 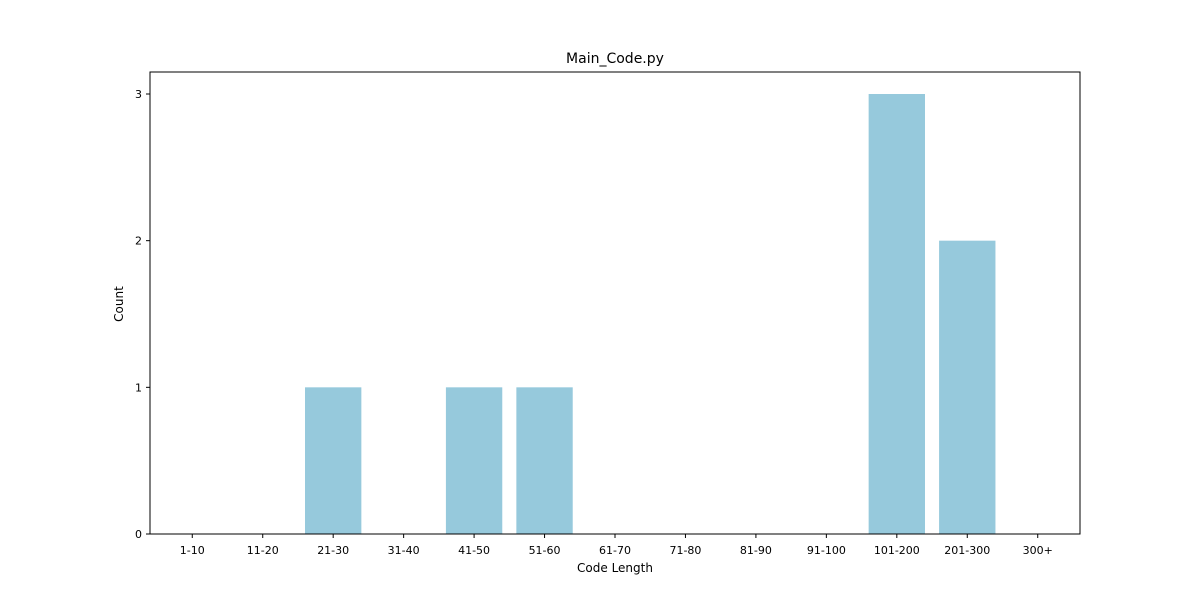 I want to click on x-tick-label: 61-70, so click(x=615, y=550).